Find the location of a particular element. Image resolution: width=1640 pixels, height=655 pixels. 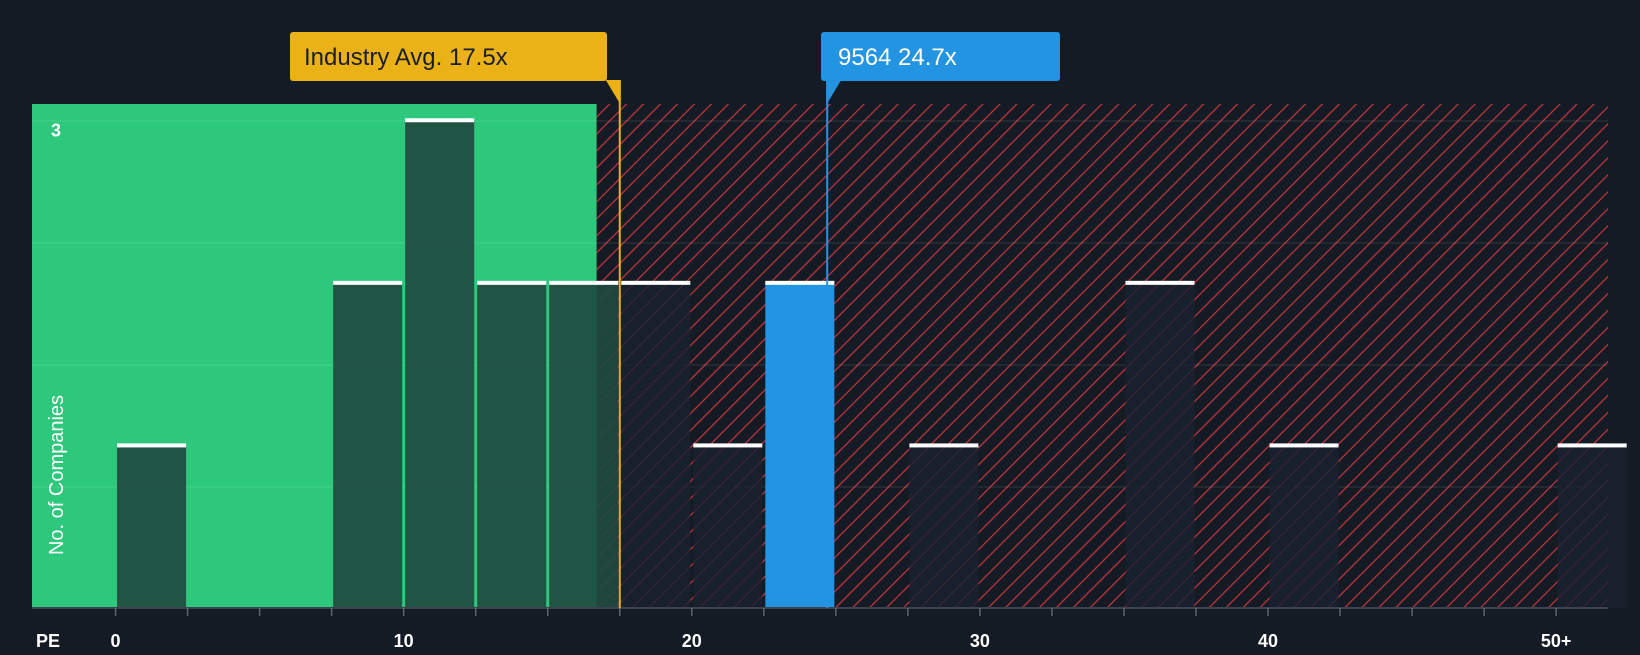

y-tick-label: 3 is located at coordinates (56, 130).